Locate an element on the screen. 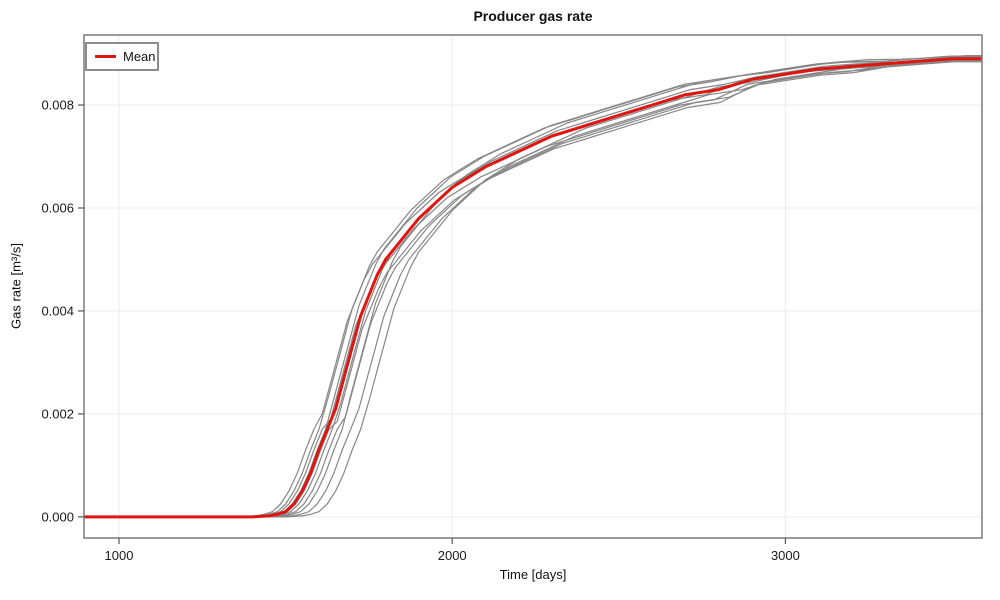 The image size is (1000, 600). y-tick-label: 0.008 is located at coordinates (57, 105).